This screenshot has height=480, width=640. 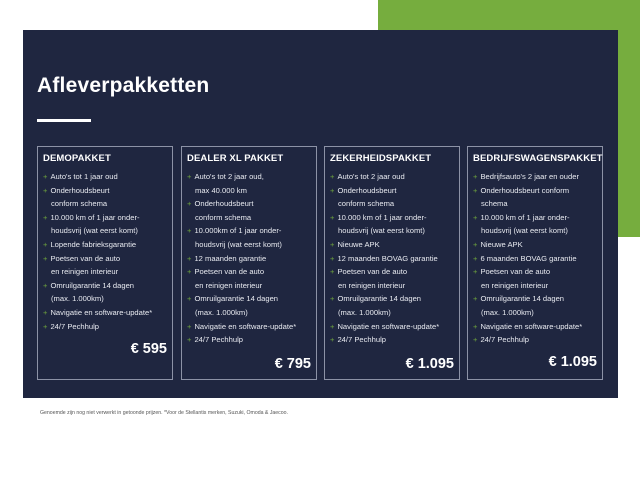 I want to click on feature-item: +12 maanden BOVAG garantie, so click(x=392, y=259).